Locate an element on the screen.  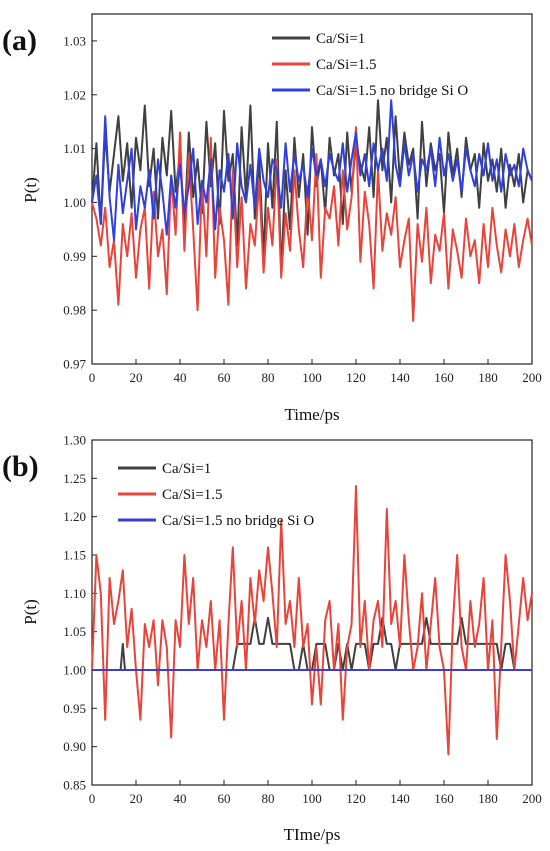
y-tick-label-b-4: 1.05 is located at coordinates (74, 631).